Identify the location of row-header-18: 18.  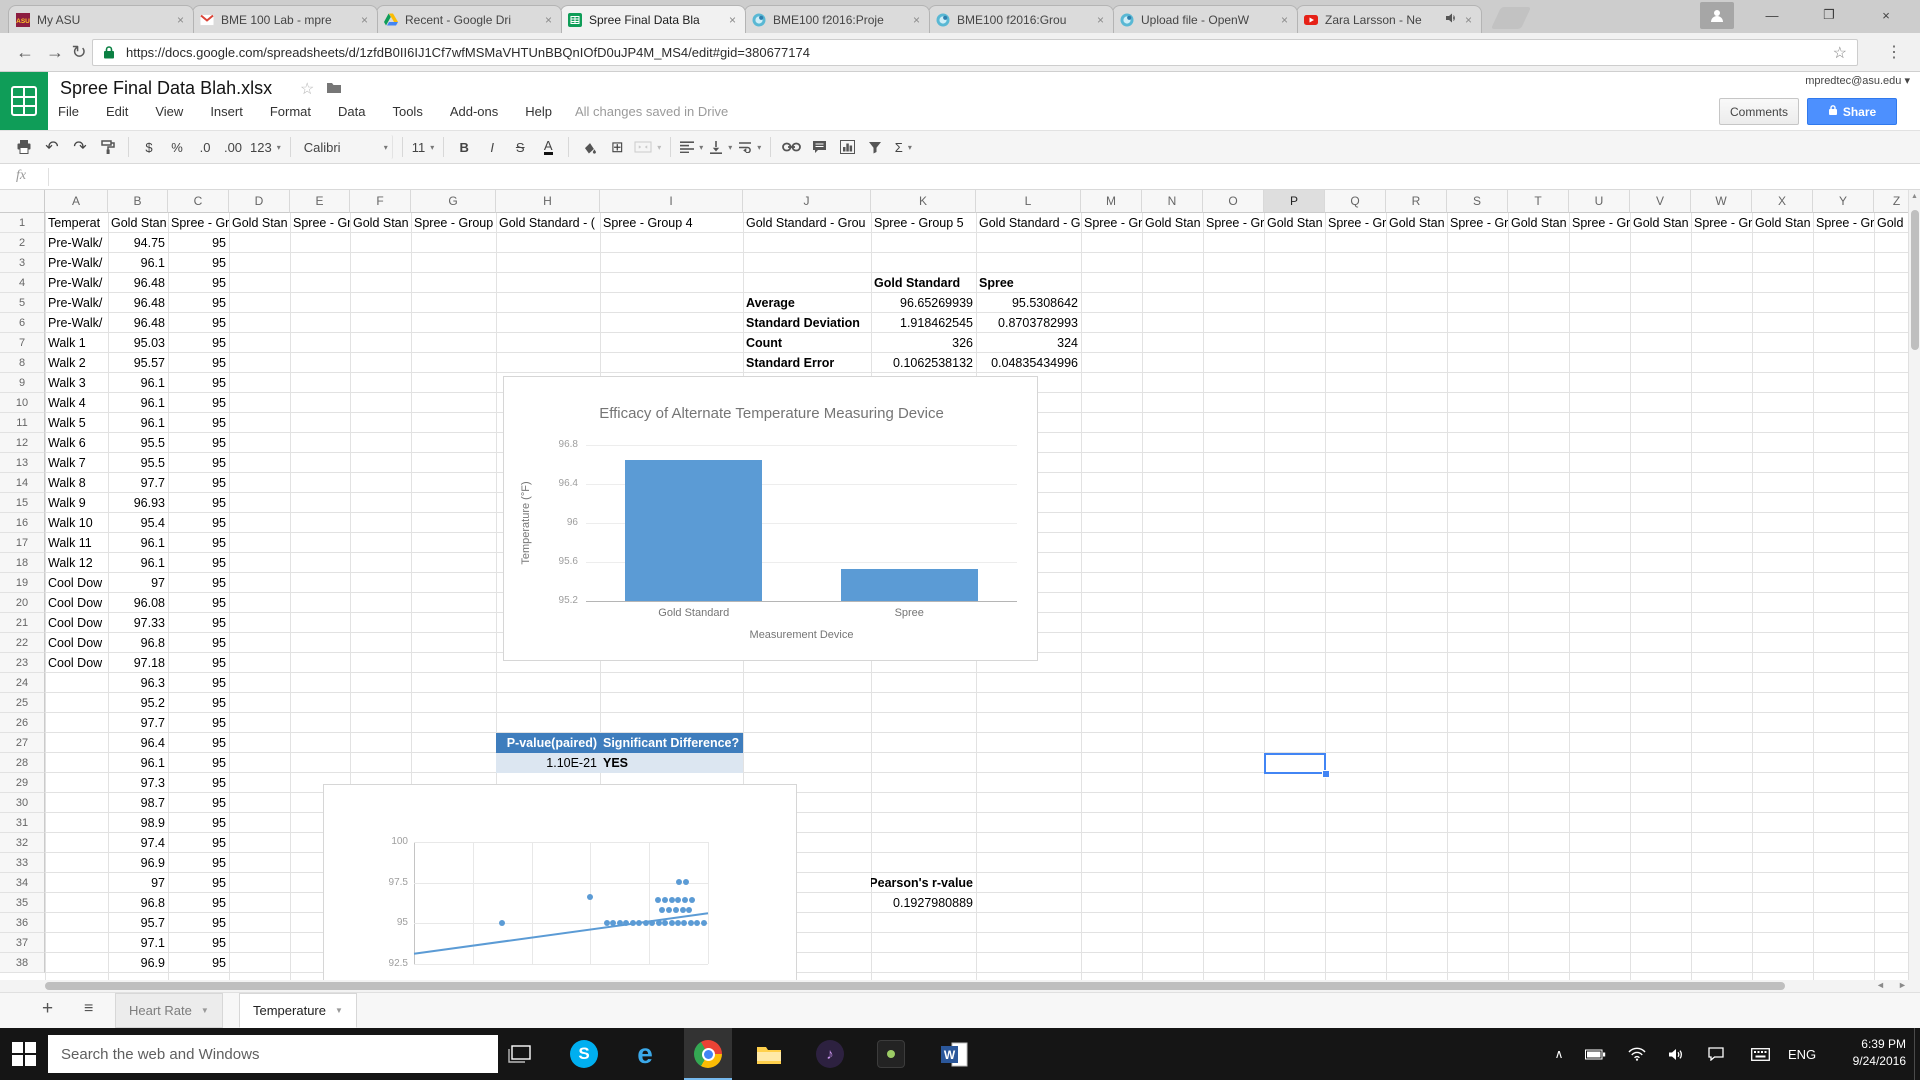
(22, 563).